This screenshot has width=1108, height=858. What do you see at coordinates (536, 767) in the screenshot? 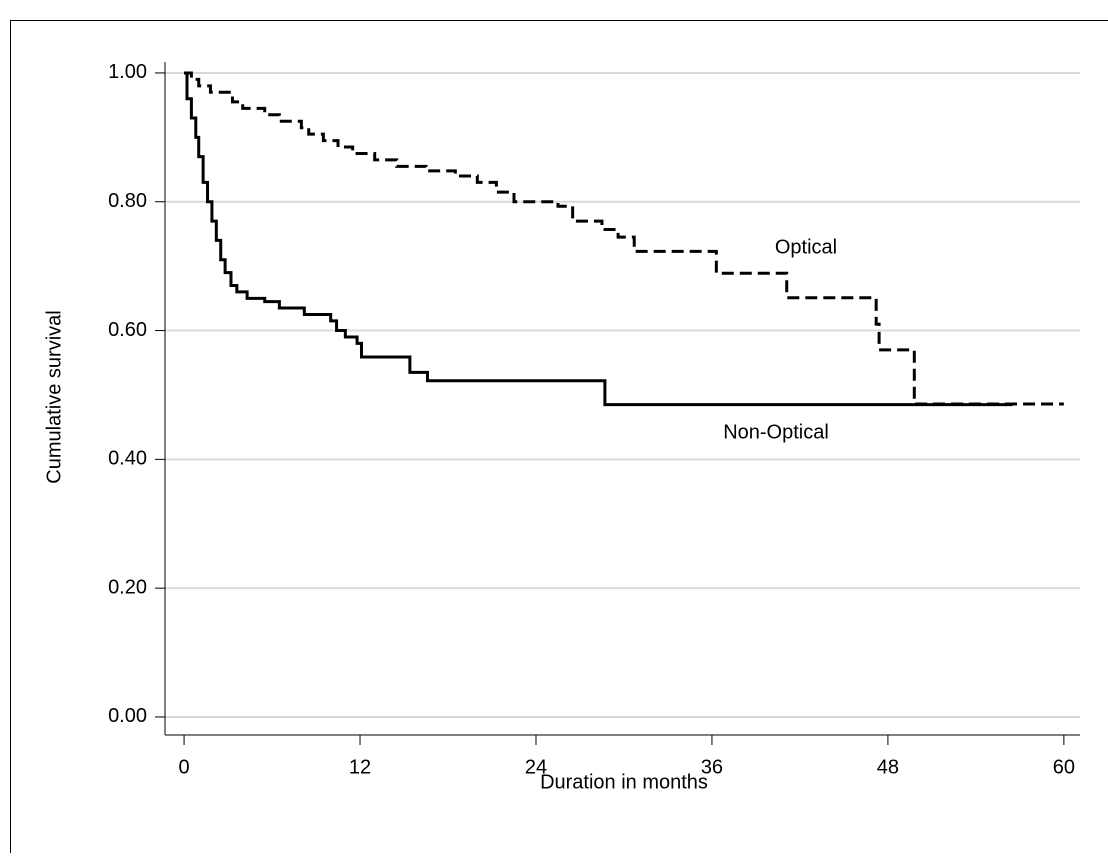
I see `x-tick-label: 24` at bounding box center [536, 767].